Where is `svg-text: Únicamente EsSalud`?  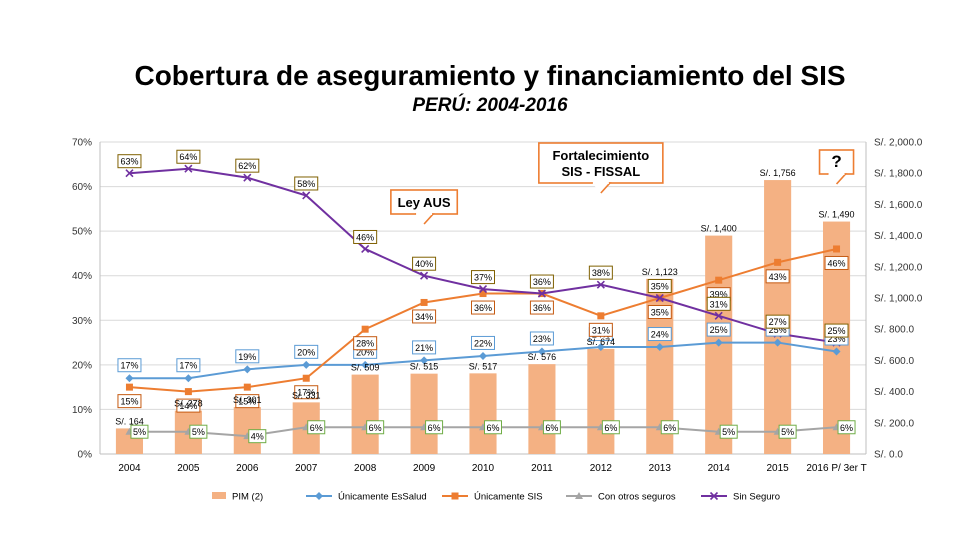 svg-text: Únicamente EsSalud is located at coordinates (382, 497).